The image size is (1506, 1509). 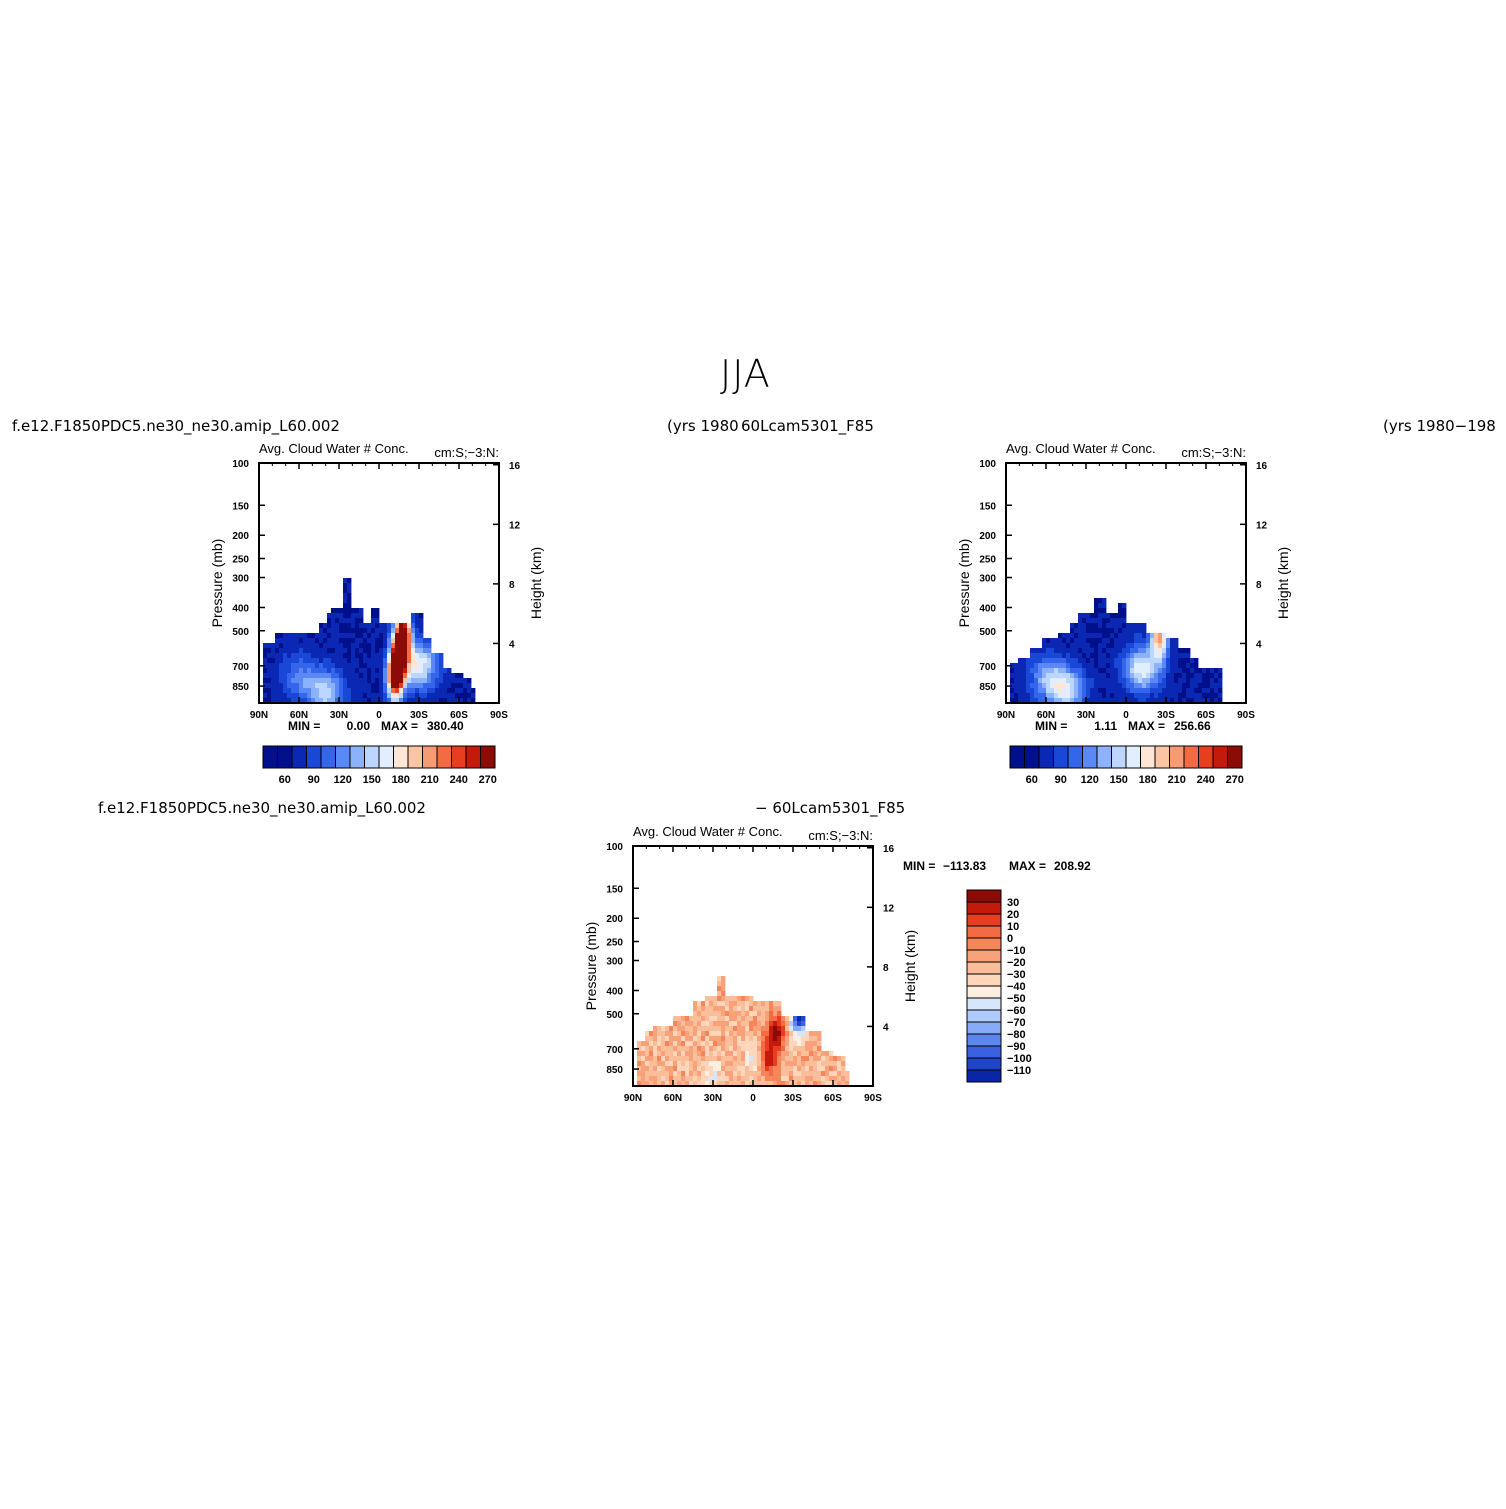 What do you see at coordinates (240, 506) in the screenshot?
I see `y-tick-label: 150` at bounding box center [240, 506].